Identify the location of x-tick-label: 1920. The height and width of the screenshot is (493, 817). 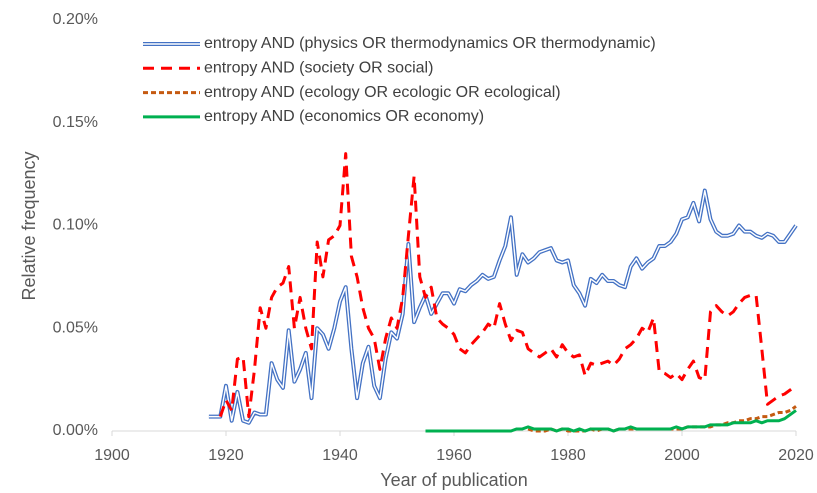
(226, 455).